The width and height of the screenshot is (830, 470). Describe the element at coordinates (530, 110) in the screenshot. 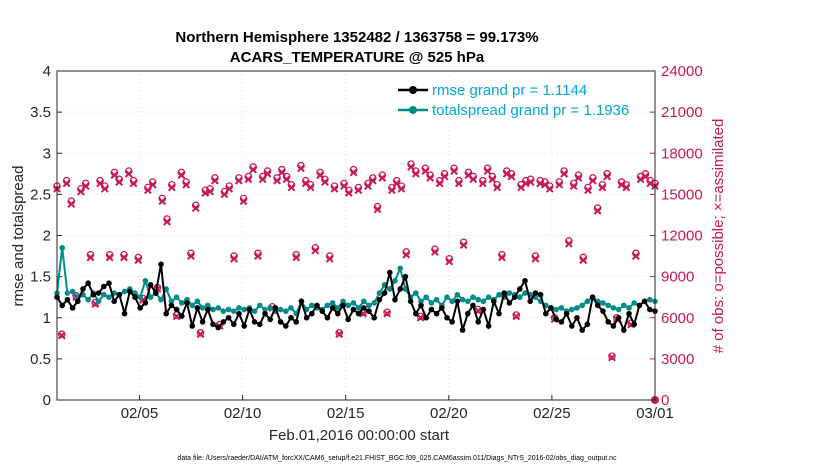

I see `legend-spread-label: totalspread grand pr = 1.1936` at that location.